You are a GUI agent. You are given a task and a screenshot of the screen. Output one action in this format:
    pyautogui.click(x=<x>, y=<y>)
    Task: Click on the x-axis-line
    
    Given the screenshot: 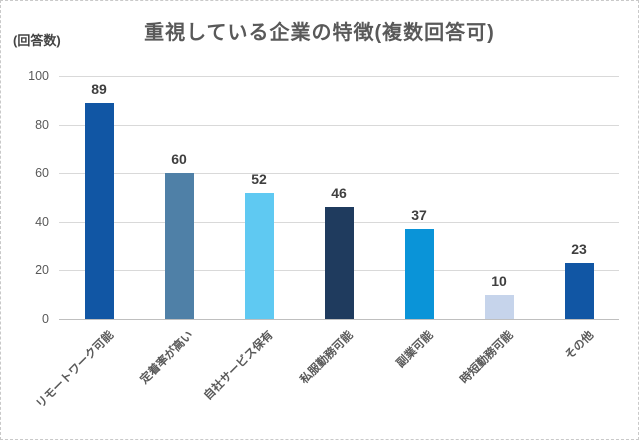 What is the action you would take?
    pyautogui.click(x=339, y=319)
    